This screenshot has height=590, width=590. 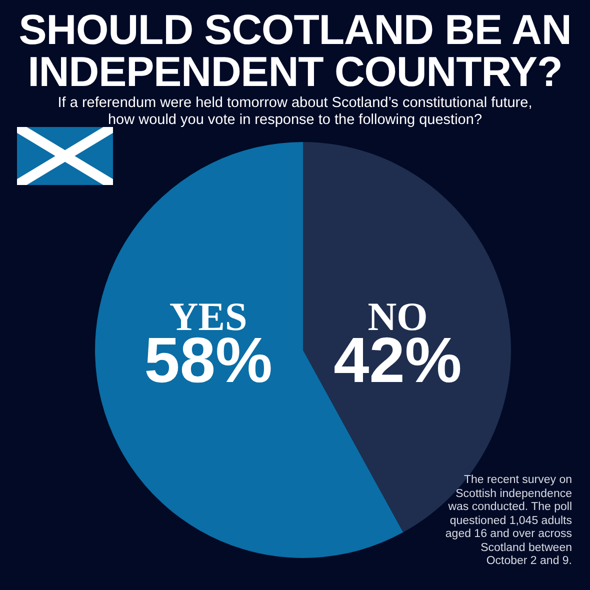 I want to click on chart-subtitle: If a referendum were held tomorrow about Scotland’s constitutional future, how would you vote in response to the following question?, so click(x=295, y=112).